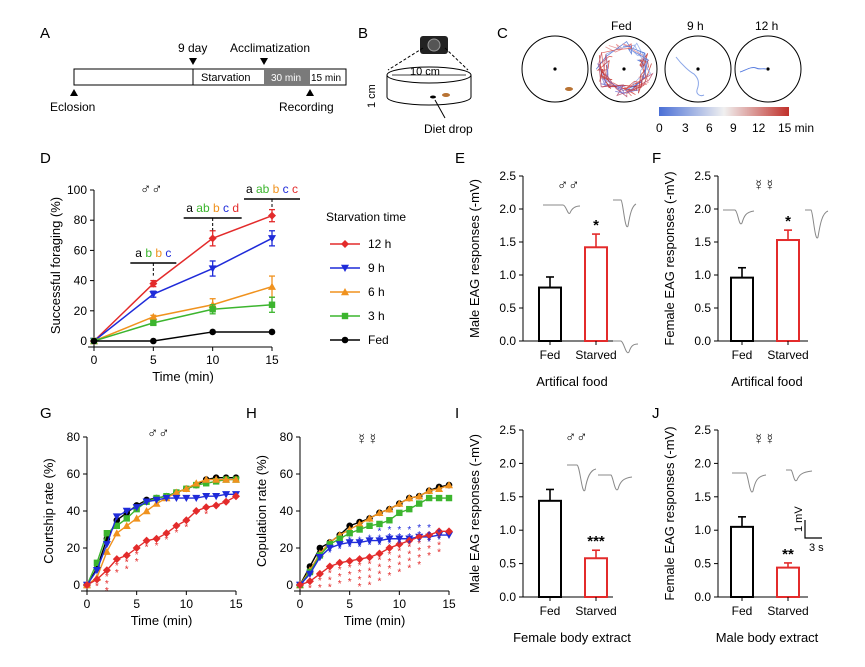  I want to click on y-tick-label: 0.5, so click(507, 308).